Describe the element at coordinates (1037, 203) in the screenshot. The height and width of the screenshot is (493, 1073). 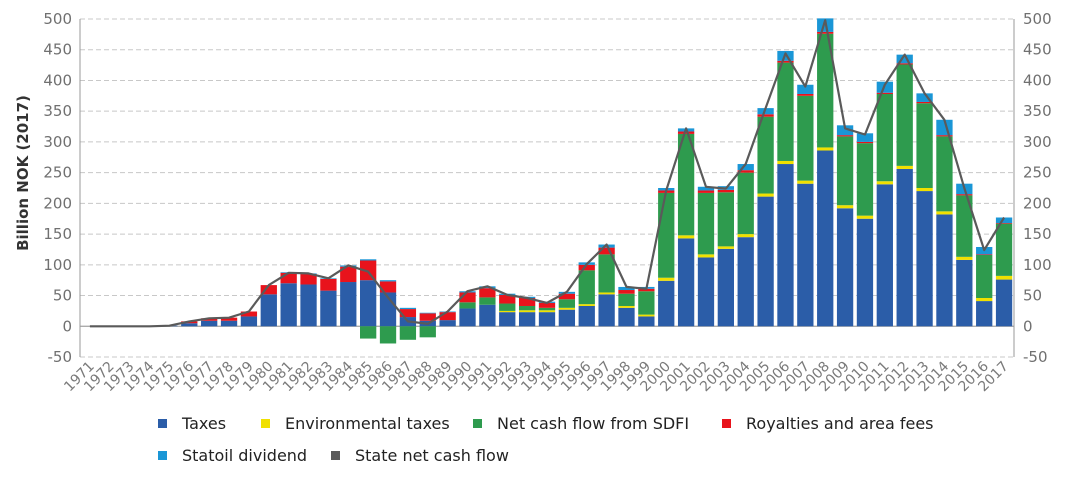
I see `y-tick-label-right: 200` at that location.